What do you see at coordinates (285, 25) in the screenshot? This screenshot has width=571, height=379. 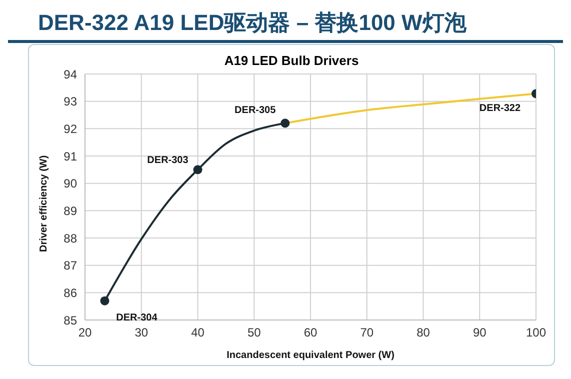 I see `chart-title: DER-322 A19 LED驱动器 – 替换100 W灯泡` at bounding box center [285, 25].